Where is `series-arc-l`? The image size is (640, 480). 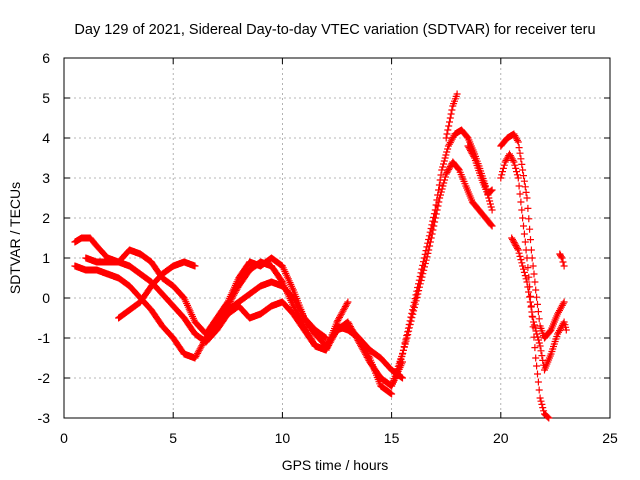 series-arc-l is located at coordinates (532, 236).